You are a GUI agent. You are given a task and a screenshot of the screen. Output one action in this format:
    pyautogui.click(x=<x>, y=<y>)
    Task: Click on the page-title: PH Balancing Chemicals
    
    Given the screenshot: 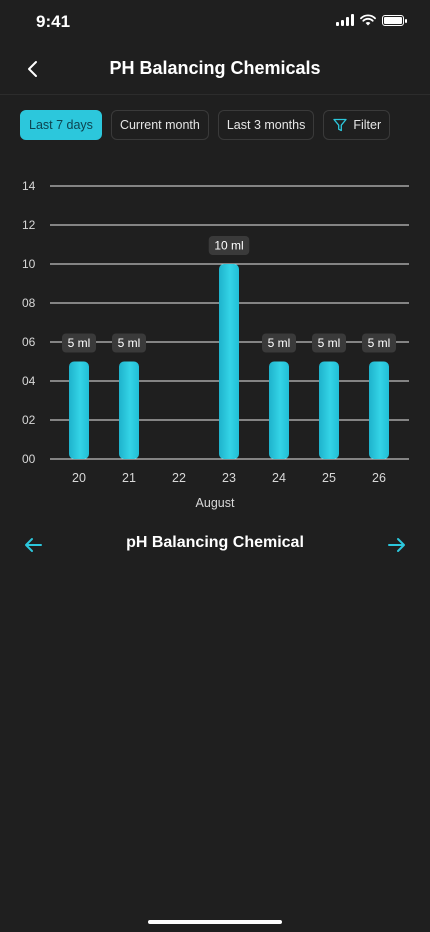 What is the action you would take?
    pyautogui.click(x=215, y=68)
    